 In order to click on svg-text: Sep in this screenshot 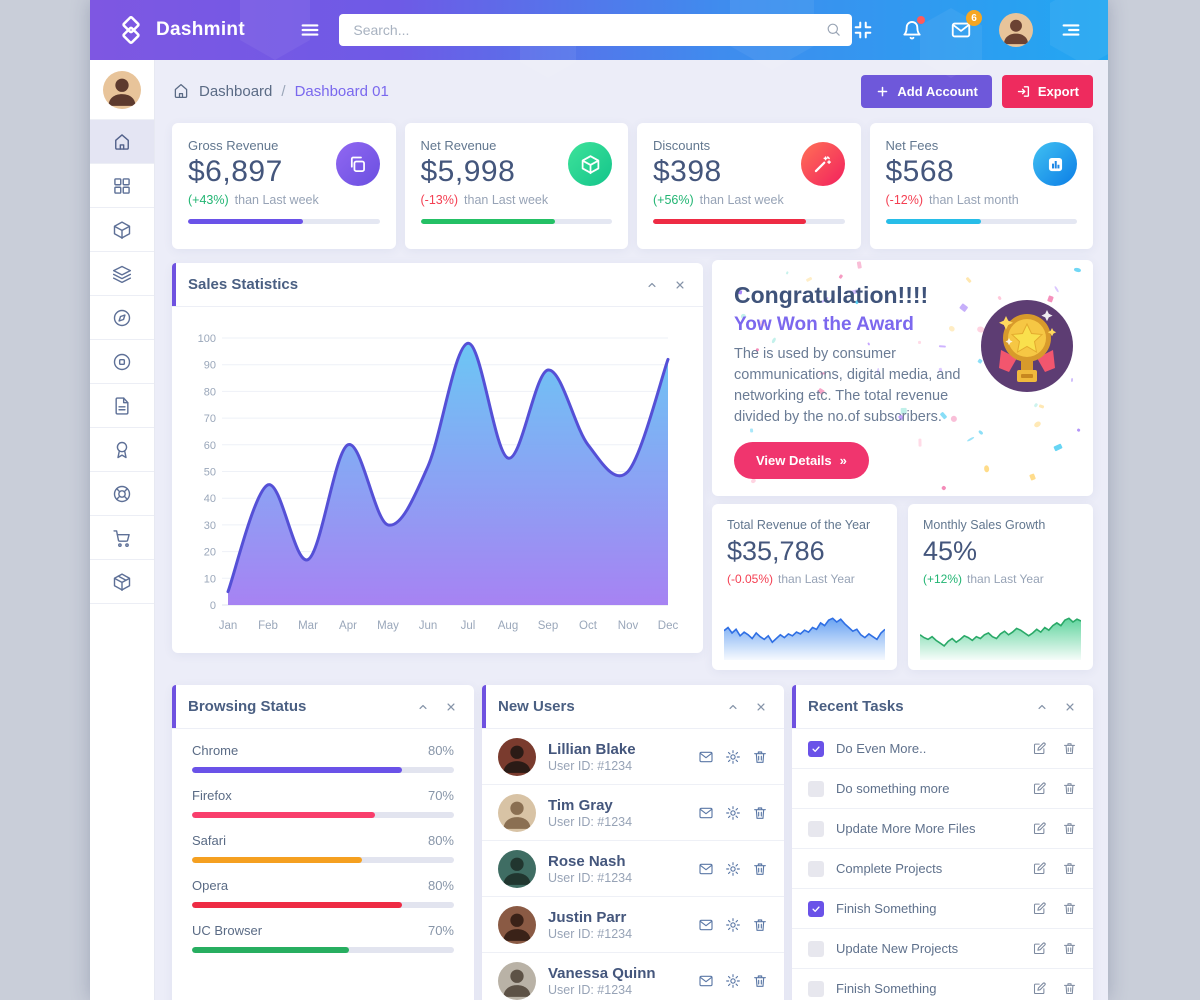, I will do `click(548, 626)`.